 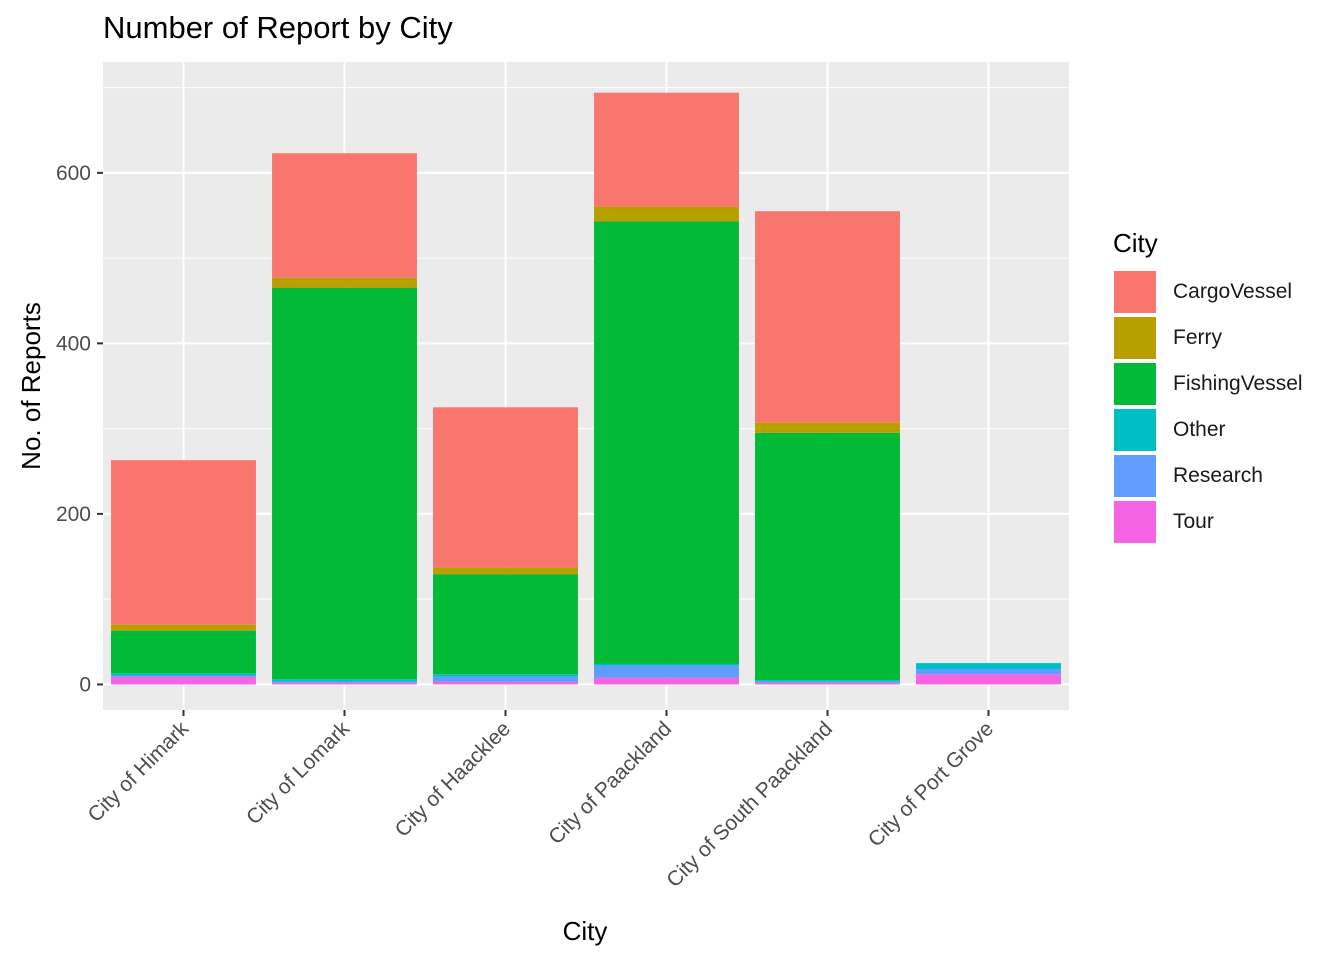 What do you see at coordinates (73, 514) in the screenshot?
I see `y-tick-label: 200` at bounding box center [73, 514].